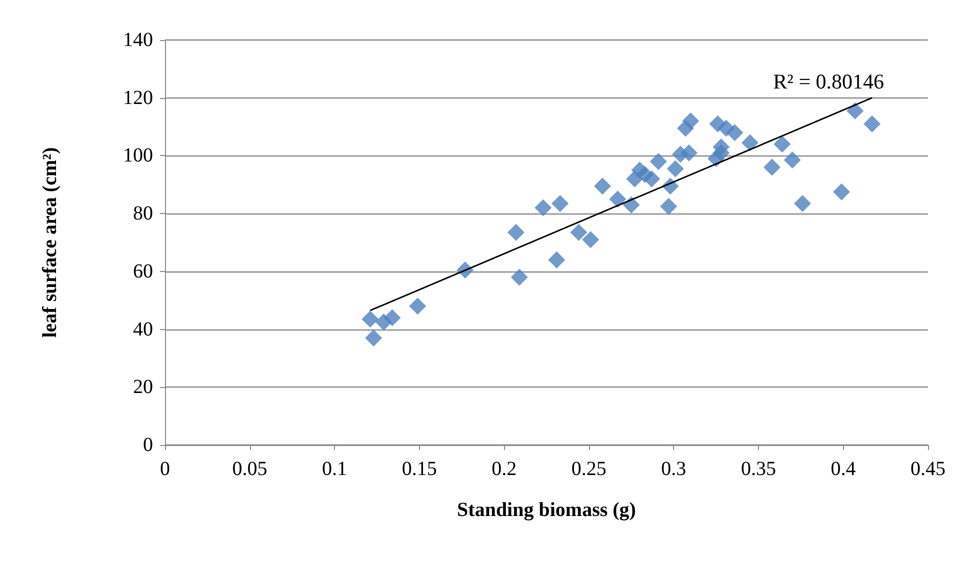 This screenshot has height=580, width=960. Describe the element at coordinates (928, 469) in the screenshot. I see `x-tick-label: 0.45` at that location.